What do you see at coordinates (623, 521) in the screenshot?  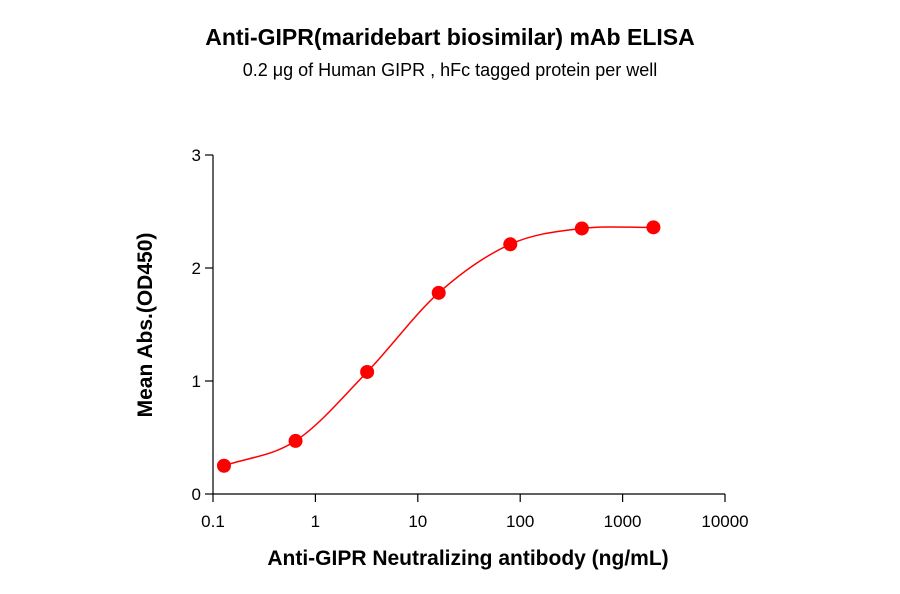 I see `x-tick-label: 1000` at bounding box center [623, 521].